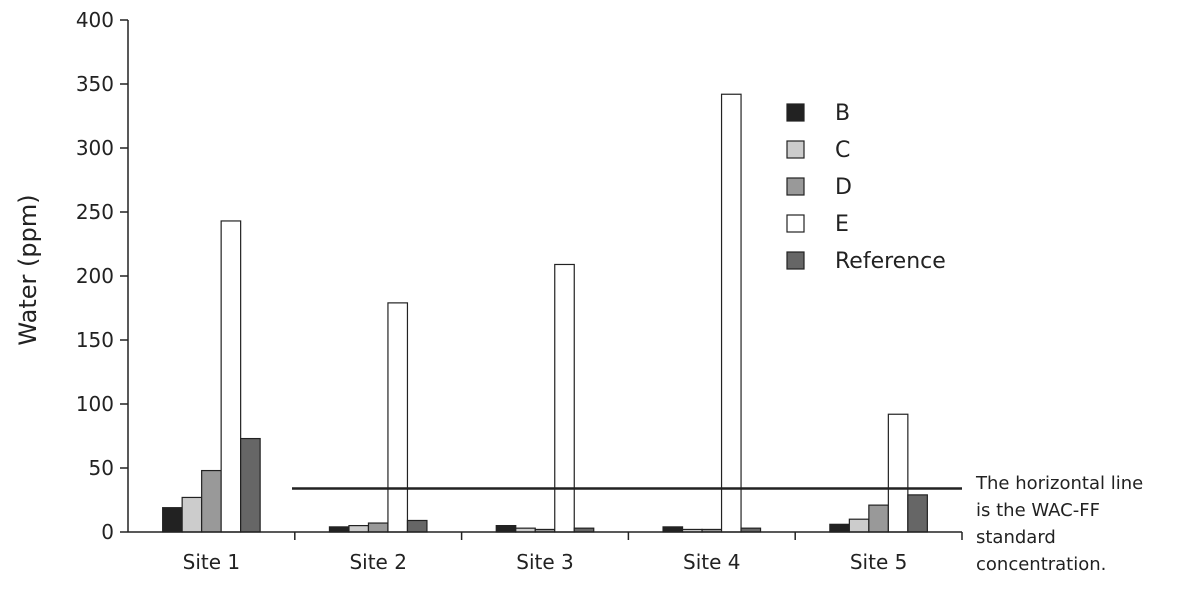 The image size is (1189, 592). What do you see at coordinates (28, 269) in the screenshot?
I see `y-axis-title: Water (ppm)` at bounding box center [28, 269].